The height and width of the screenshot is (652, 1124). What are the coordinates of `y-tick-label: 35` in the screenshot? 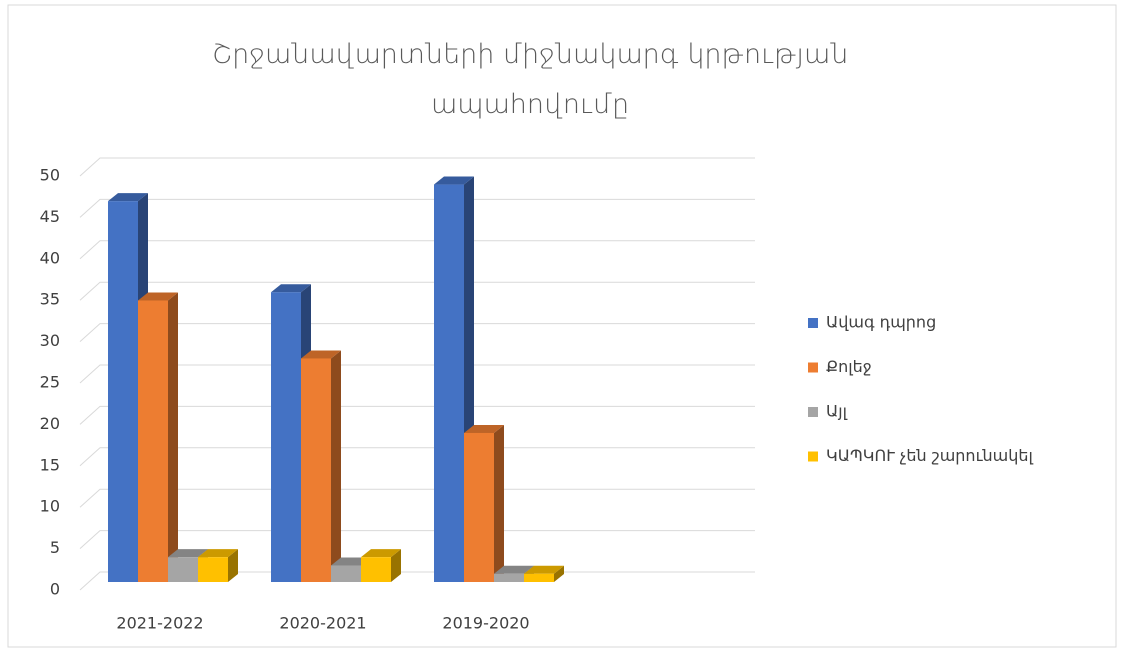 It's located at (50, 299).